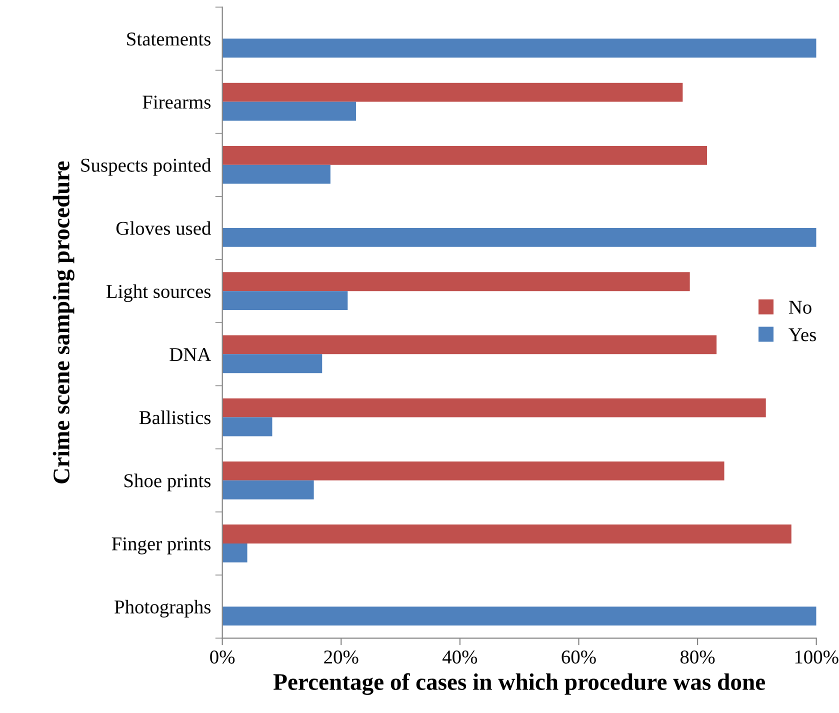 This screenshot has width=839, height=713. Describe the element at coordinates (579, 657) in the screenshot. I see `x-tick-label: 60%` at that location.